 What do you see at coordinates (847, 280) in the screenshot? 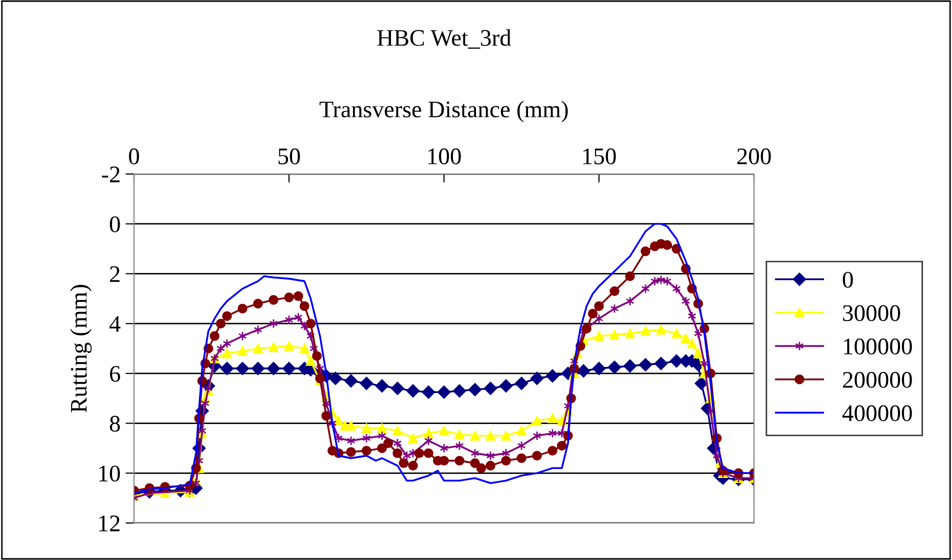
I see `legend-label: 0` at bounding box center [847, 280].